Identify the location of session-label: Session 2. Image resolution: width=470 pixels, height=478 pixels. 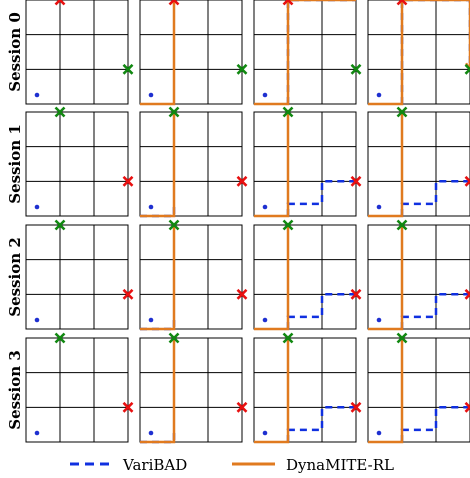
(15, 277).